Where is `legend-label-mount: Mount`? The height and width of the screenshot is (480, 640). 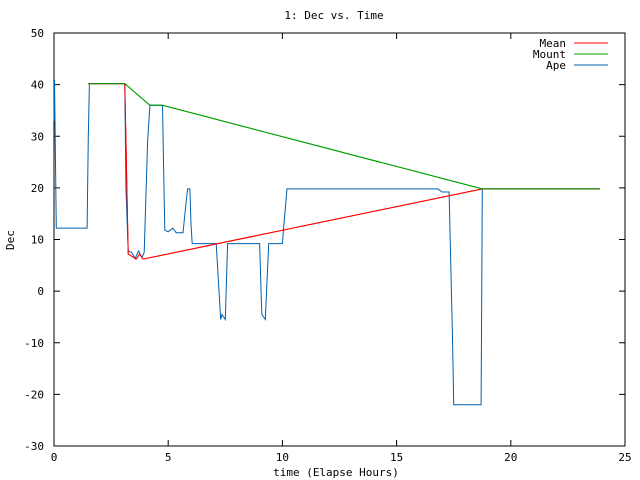 legend-label-mount: Mount is located at coordinates (549, 54).